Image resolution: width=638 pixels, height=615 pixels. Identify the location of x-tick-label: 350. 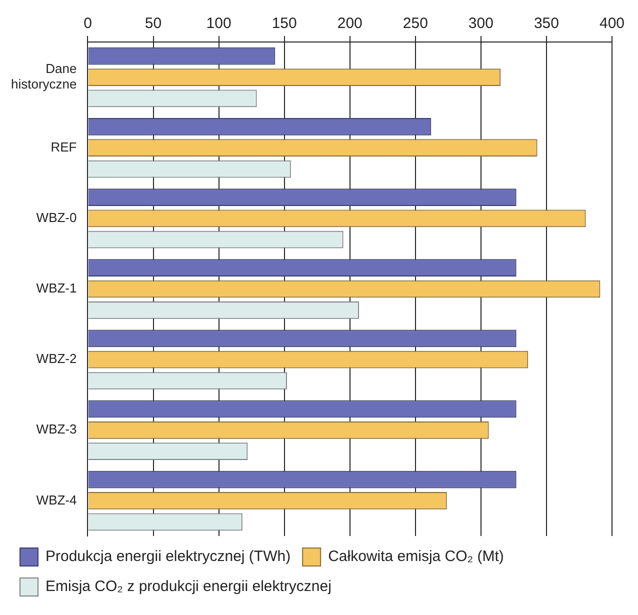
(546, 23).